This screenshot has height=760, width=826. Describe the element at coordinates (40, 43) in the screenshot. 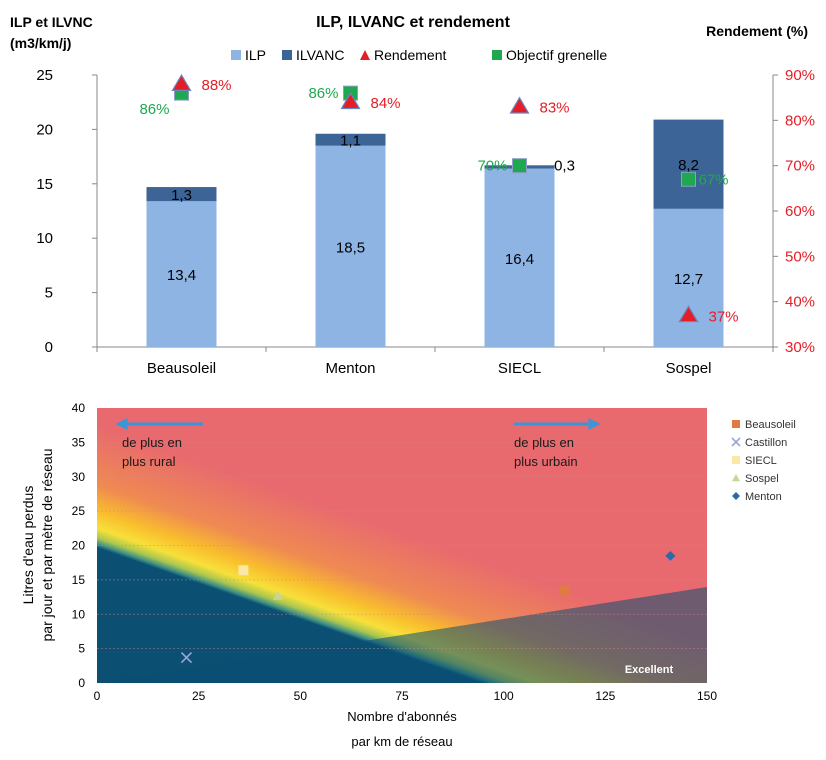

I see `top-y-axis-title-line2: (m3/km/j)` at that location.